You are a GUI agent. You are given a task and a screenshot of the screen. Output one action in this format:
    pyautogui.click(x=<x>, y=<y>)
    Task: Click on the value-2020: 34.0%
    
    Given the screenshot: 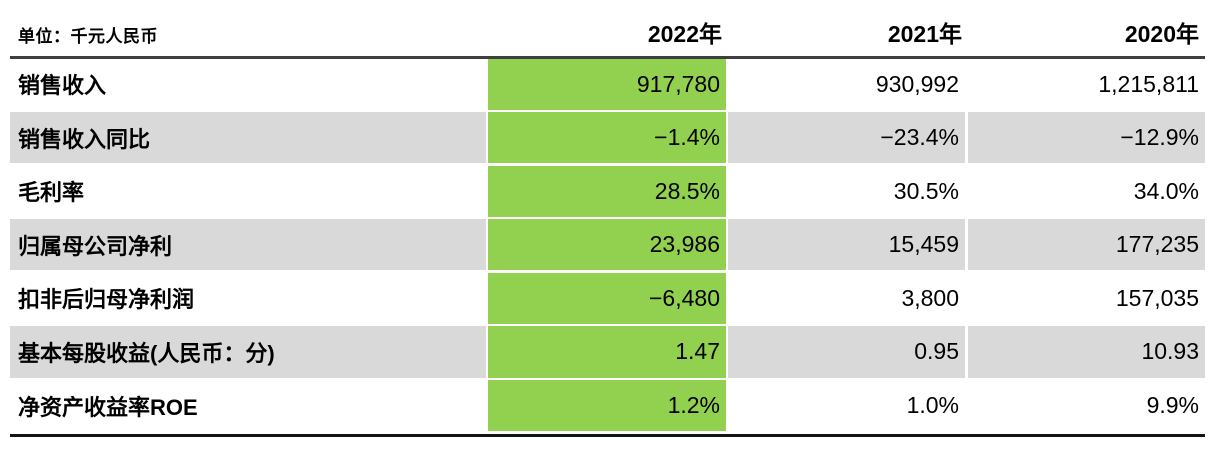 What is the action you would take?
    pyautogui.click(x=1166, y=190)
    